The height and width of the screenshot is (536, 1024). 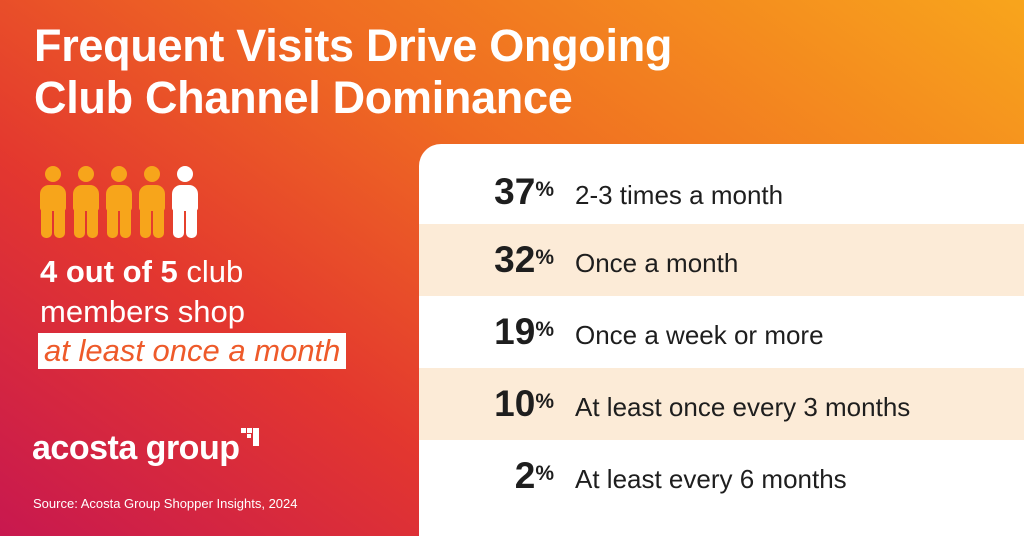 I want to click on table-row: 10% At least once every 3 months, so click(x=721, y=404).